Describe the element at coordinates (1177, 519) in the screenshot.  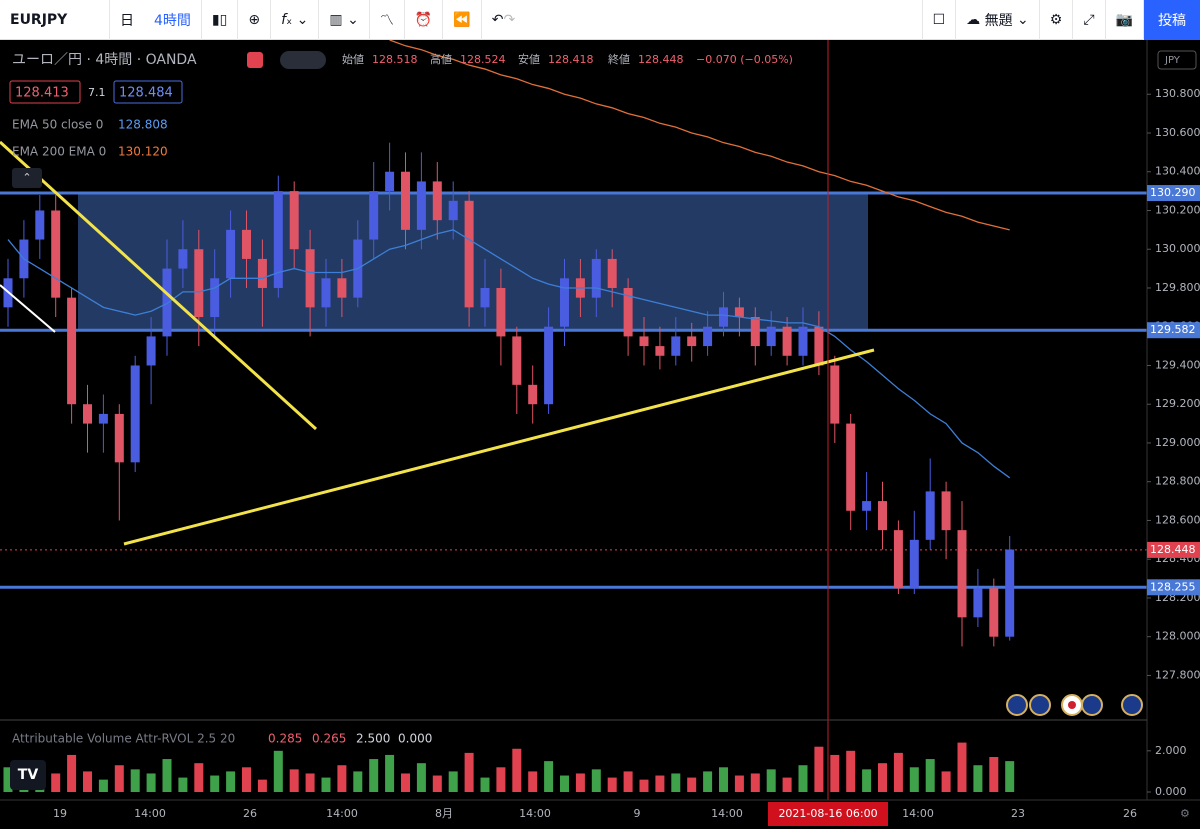
I see `y-tick-label: 128.600` at that location.